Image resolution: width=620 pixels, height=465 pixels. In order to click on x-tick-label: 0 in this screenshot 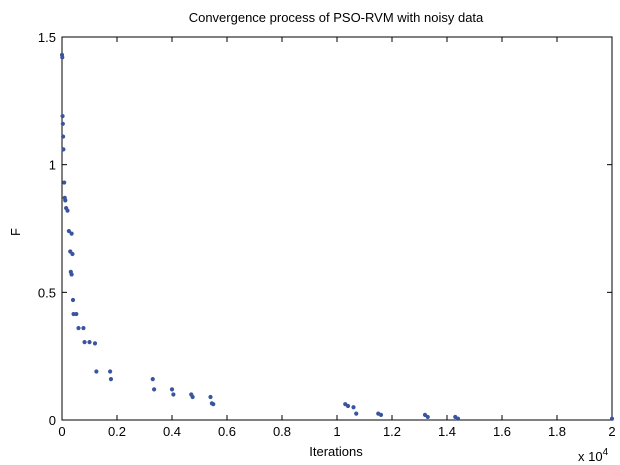, I will do `click(61, 431)`.